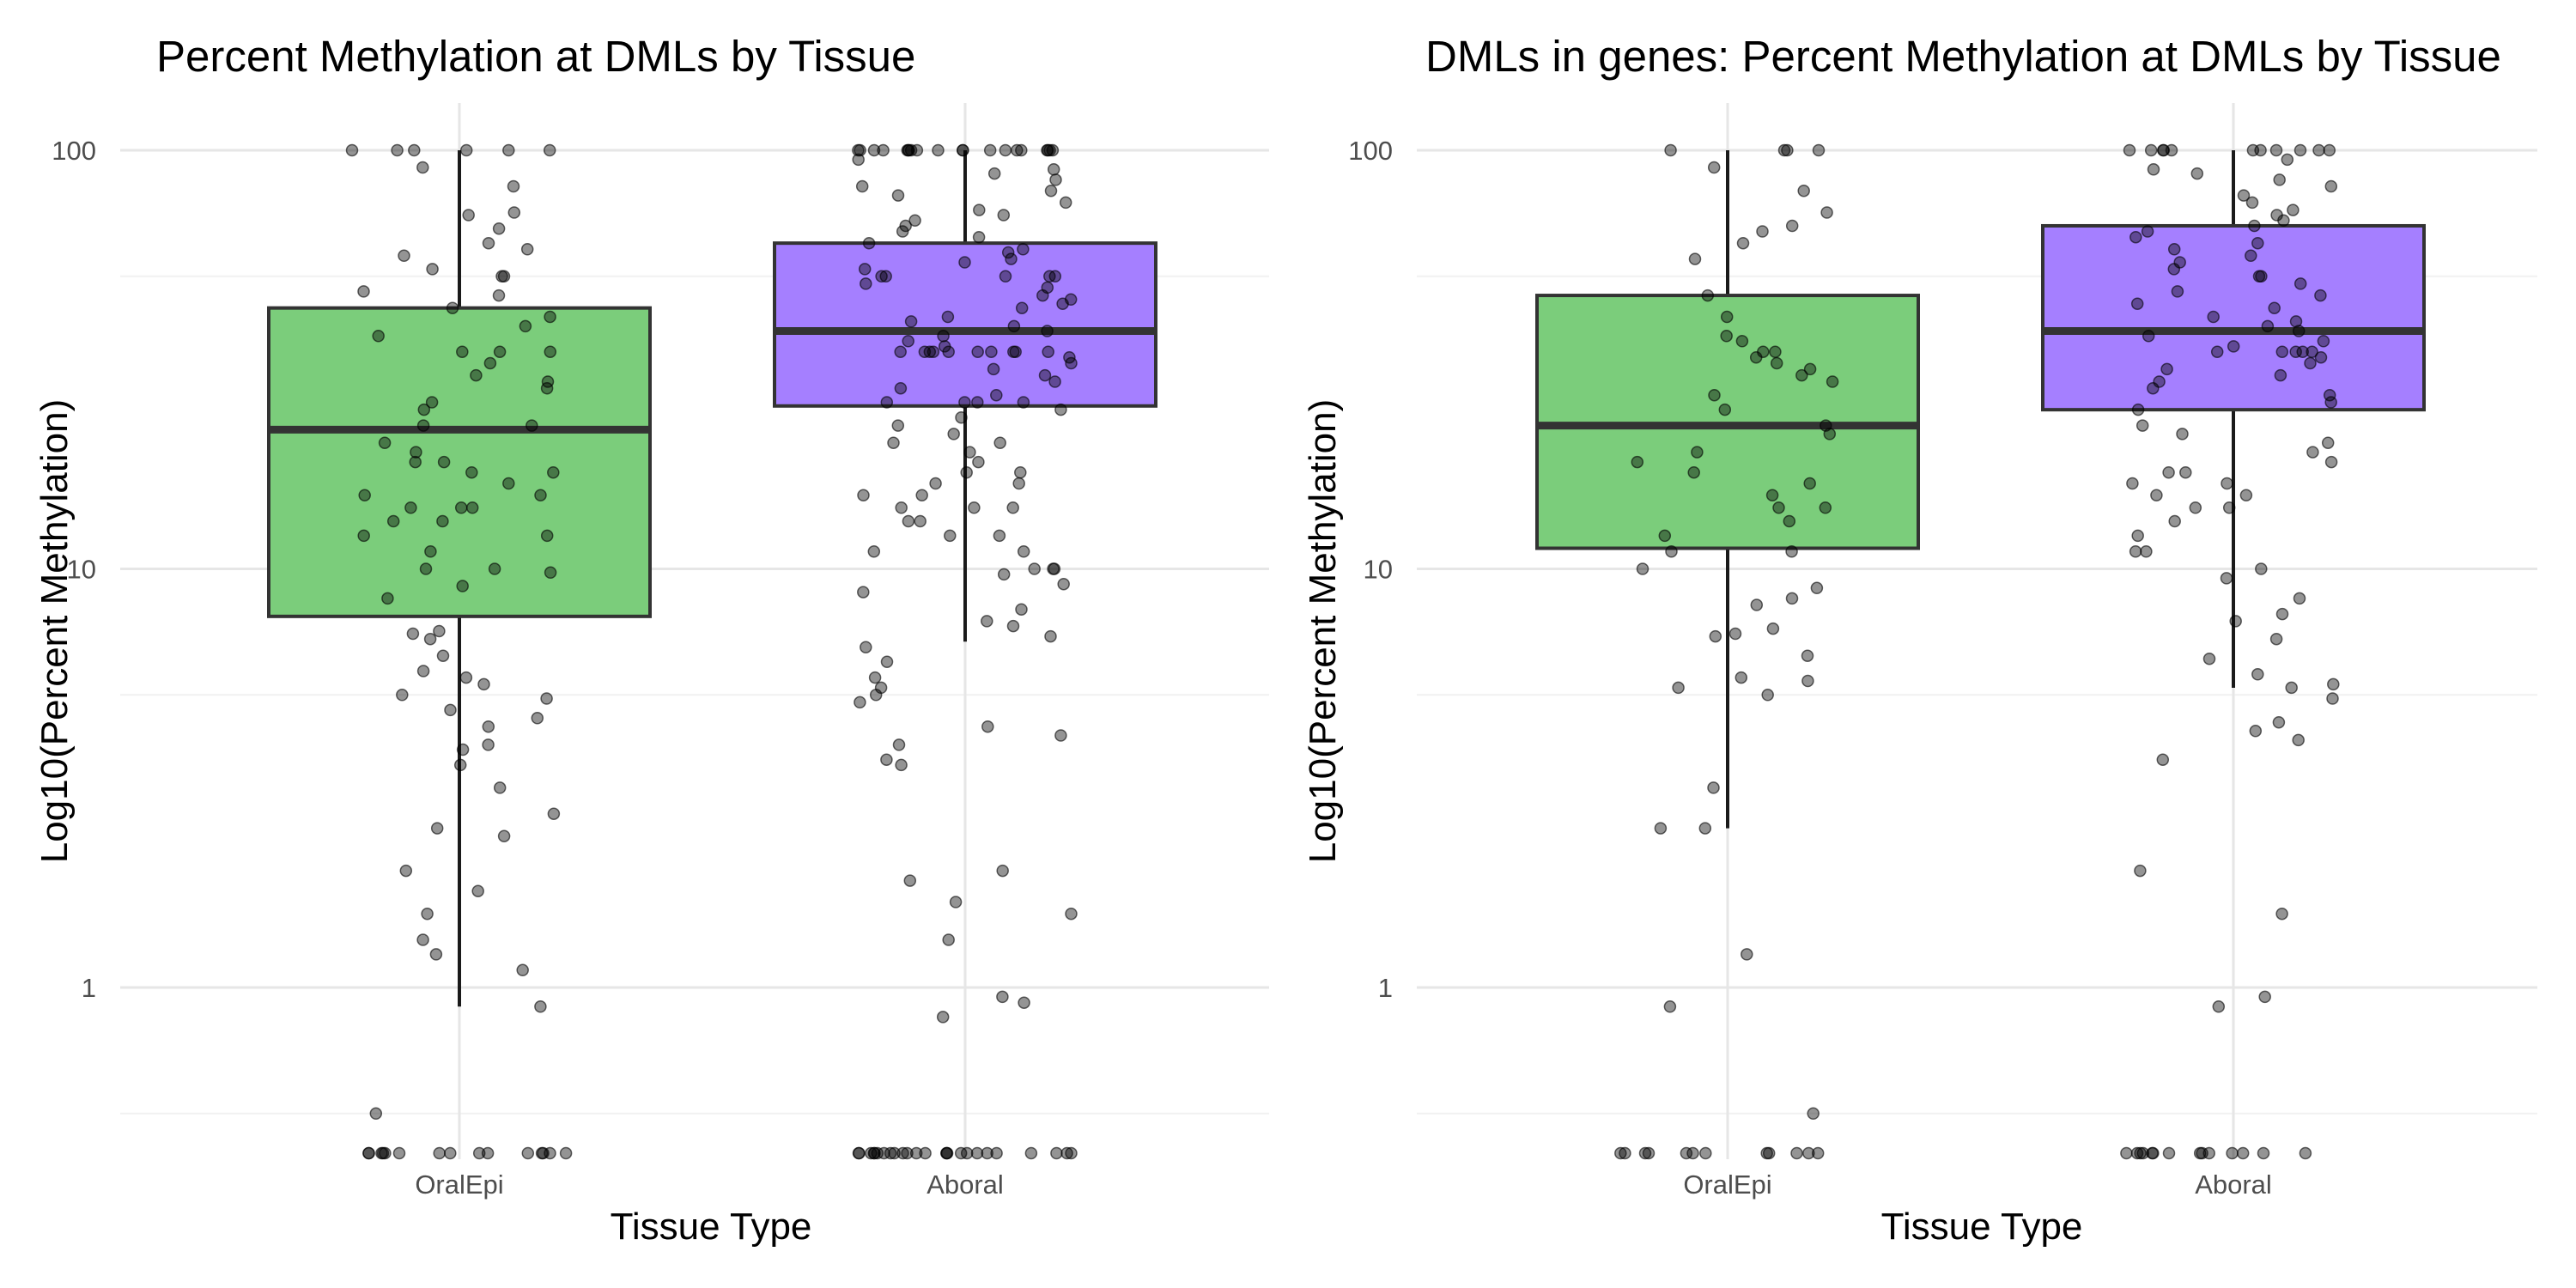 The height and width of the screenshot is (1288, 2576). I want to click on chart-title: Percent Methylation at DMLs by Tissue, so click(535, 56).